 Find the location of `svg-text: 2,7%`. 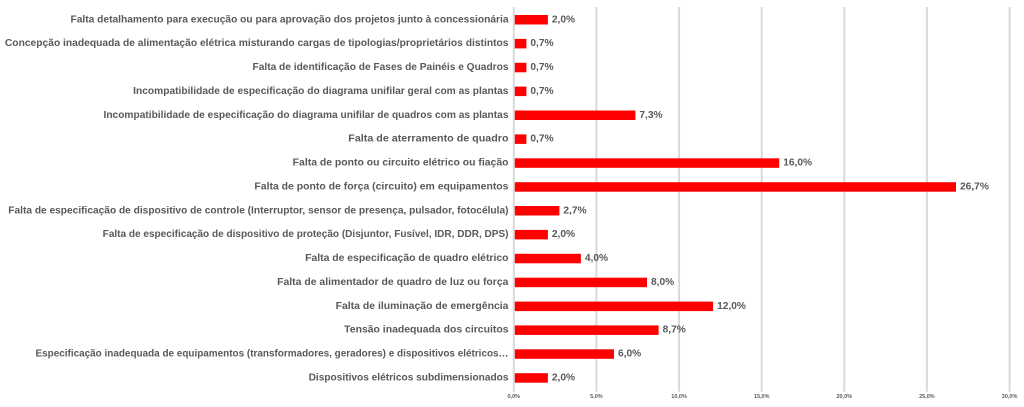

svg-text: 2,7% is located at coordinates (574, 210).